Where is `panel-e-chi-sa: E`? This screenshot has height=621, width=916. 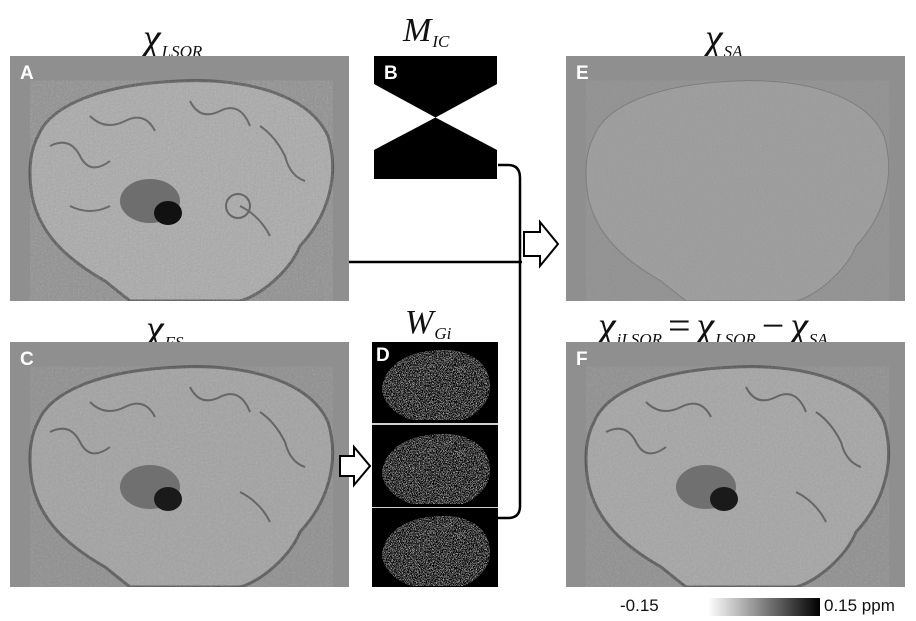 panel-e-chi-sa: E is located at coordinates (735, 178).